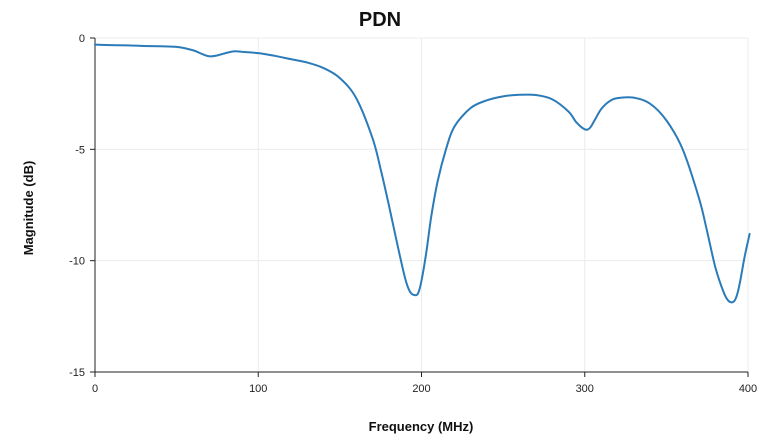 The height and width of the screenshot is (437, 760). Describe the element at coordinates (380, 20) in the screenshot. I see `chart-title: PDN` at that location.